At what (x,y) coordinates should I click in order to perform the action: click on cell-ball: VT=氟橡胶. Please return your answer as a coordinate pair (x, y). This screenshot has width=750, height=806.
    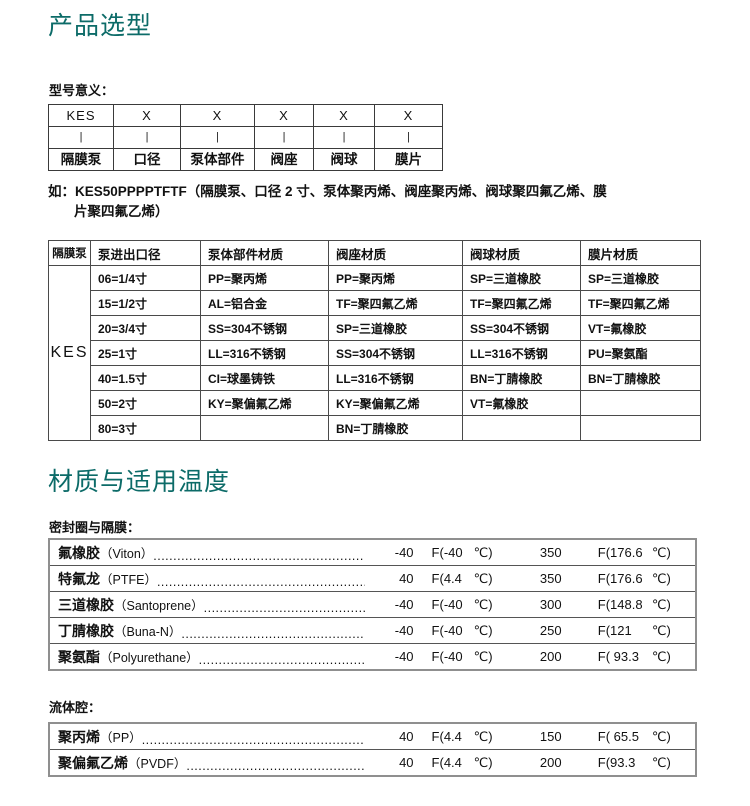
    Looking at the image, I should click on (521, 403).